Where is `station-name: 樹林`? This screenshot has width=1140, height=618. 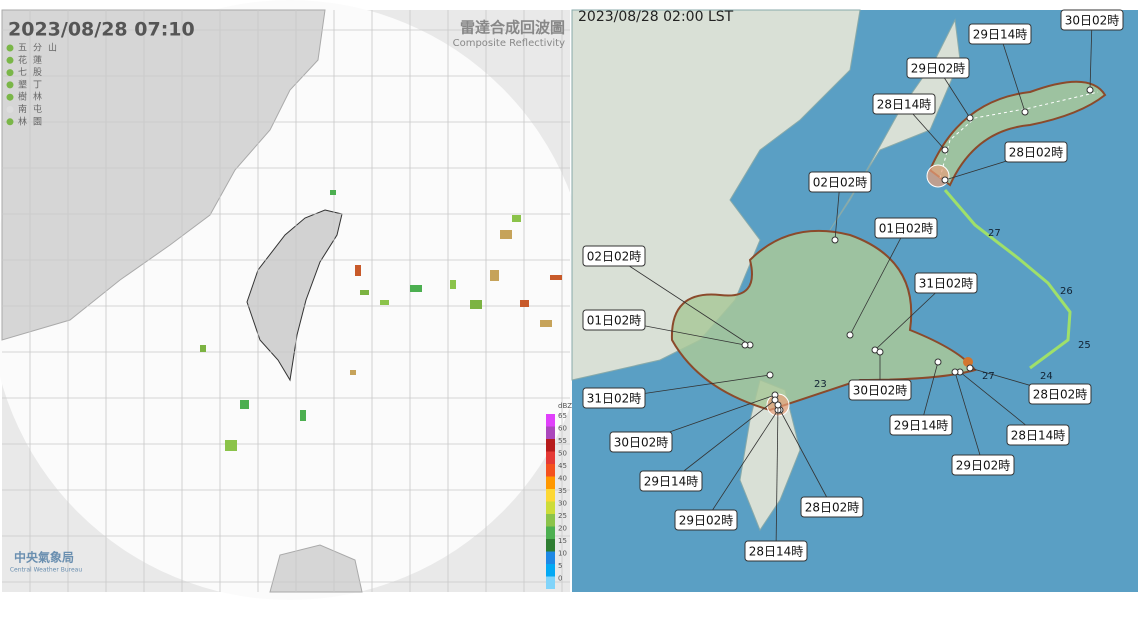
station-name: 樹林 is located at coordinates (33, 97).